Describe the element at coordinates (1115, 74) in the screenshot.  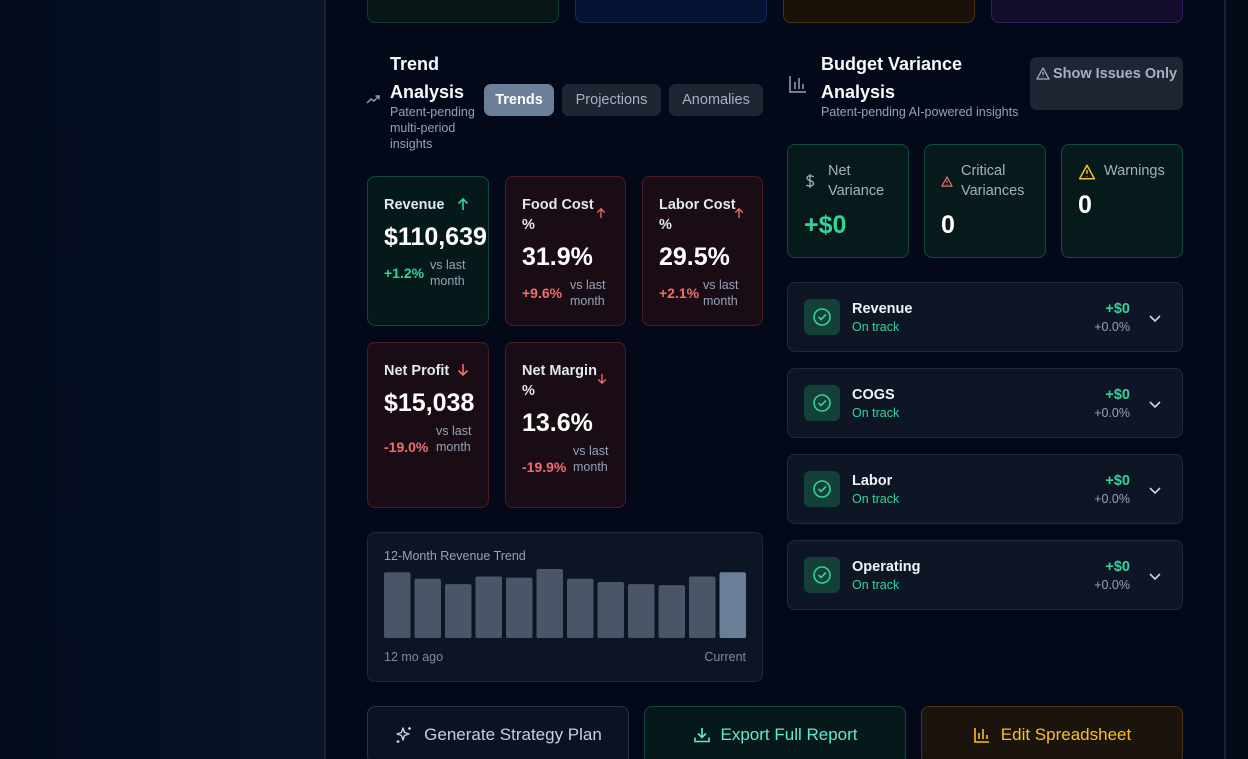
I see `show-issues-only-label: Show Issues Only` at that location.